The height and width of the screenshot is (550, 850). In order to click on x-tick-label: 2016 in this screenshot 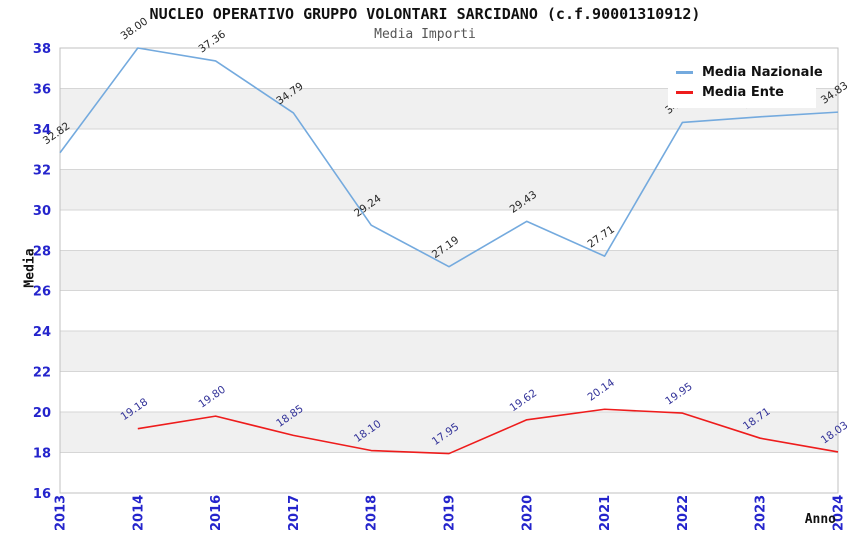, I will do `click(216, 513)`.